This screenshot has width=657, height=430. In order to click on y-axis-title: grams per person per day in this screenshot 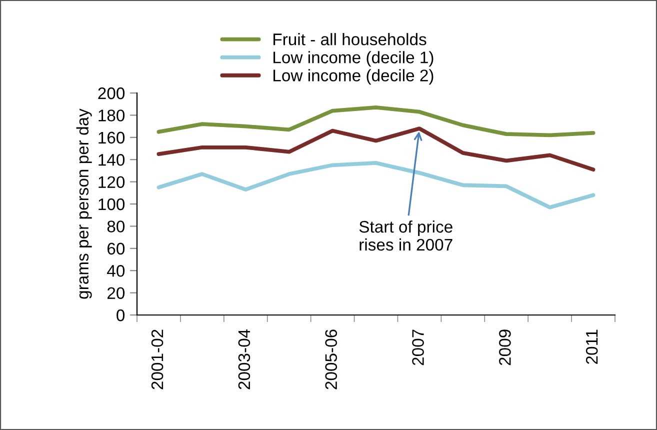, I will do `click(84, 203)`.